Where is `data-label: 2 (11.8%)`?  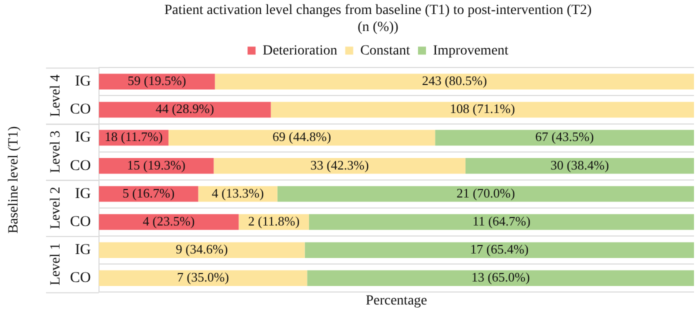 data-label: 2 (11.8%) is located at coordinates (274, 220).